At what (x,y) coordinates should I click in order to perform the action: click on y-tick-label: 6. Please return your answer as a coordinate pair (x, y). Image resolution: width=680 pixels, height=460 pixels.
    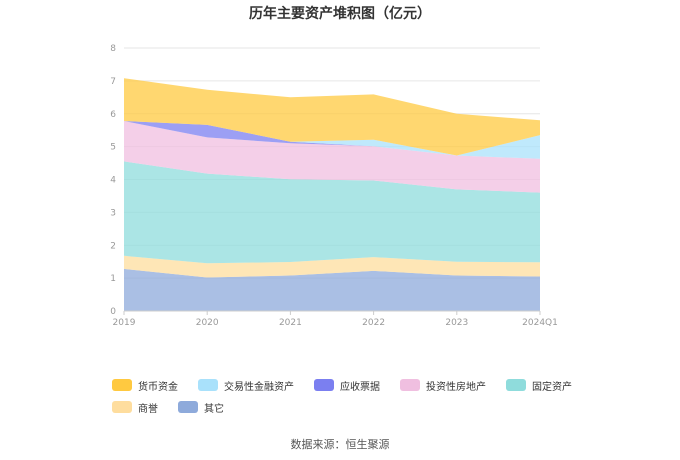
    Looking at the image, I should click on (113, 115).